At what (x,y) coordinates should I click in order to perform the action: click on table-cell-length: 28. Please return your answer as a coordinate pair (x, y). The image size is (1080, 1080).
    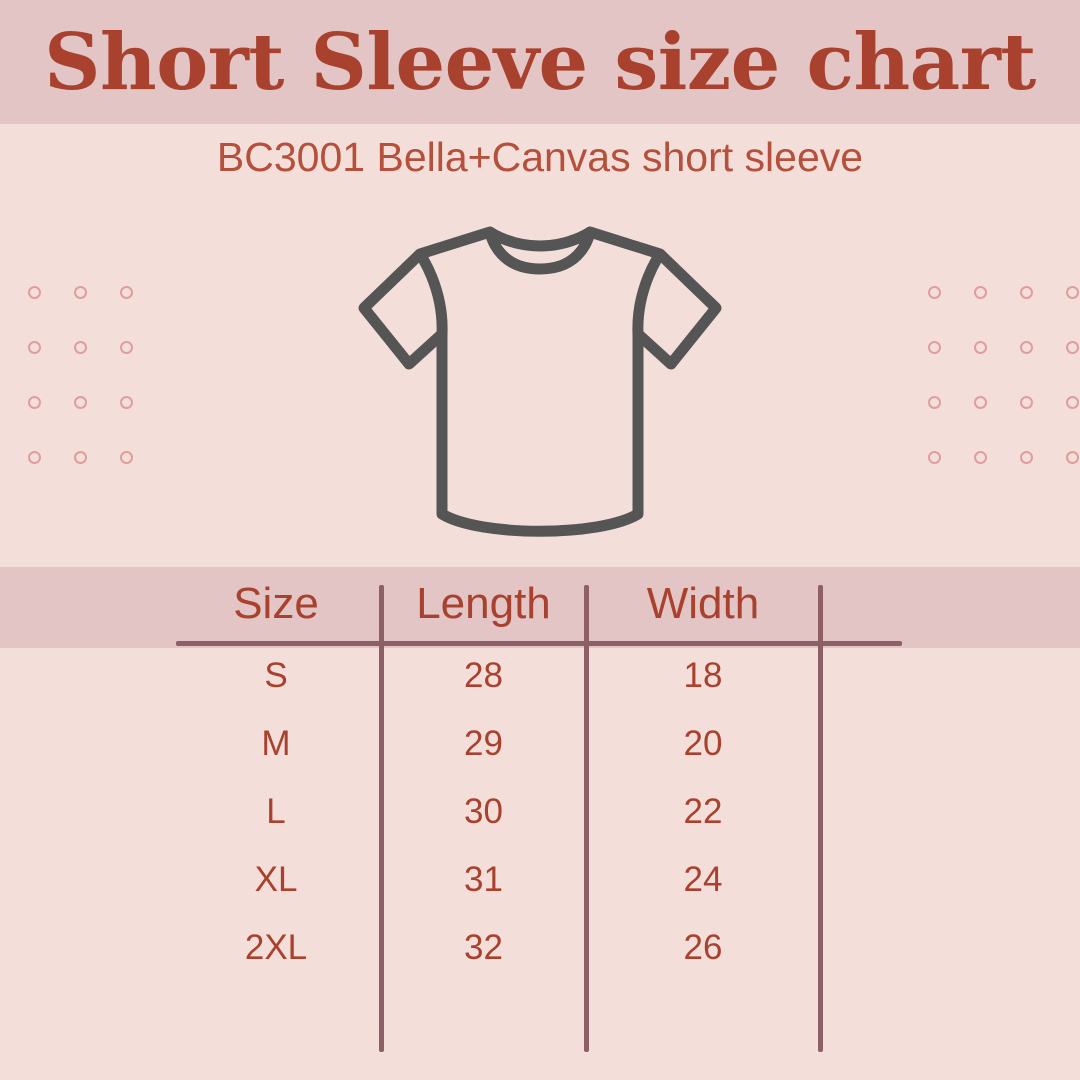
    Looking at the image, I should click on (483, 675).